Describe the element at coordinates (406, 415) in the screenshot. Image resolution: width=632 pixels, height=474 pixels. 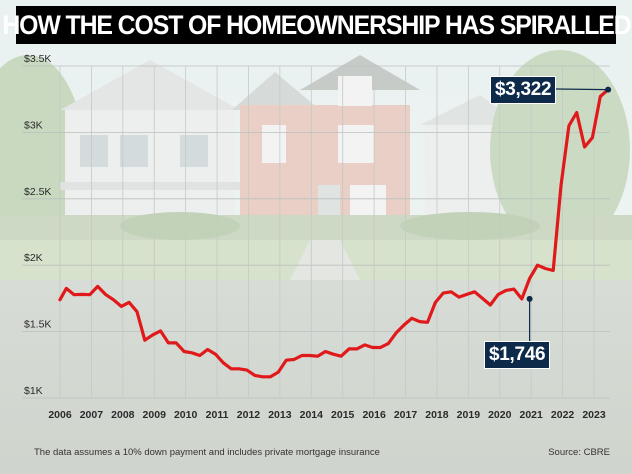
I see `x-tick-label: 2017` at that location.